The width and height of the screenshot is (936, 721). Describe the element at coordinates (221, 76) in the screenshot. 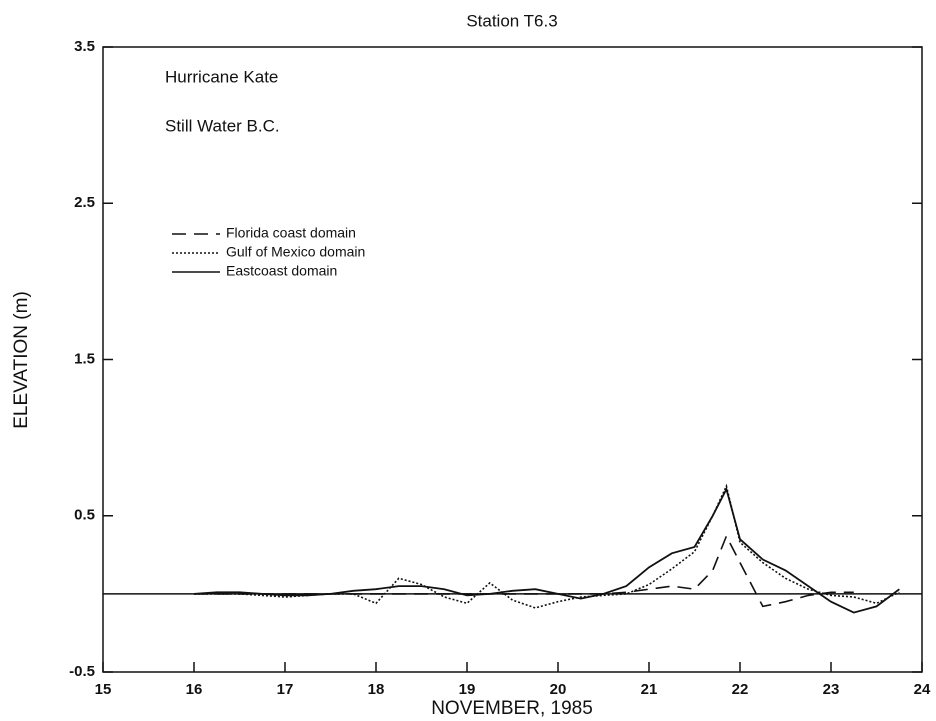

I see `annotation: Hurricane Kate` at that location.